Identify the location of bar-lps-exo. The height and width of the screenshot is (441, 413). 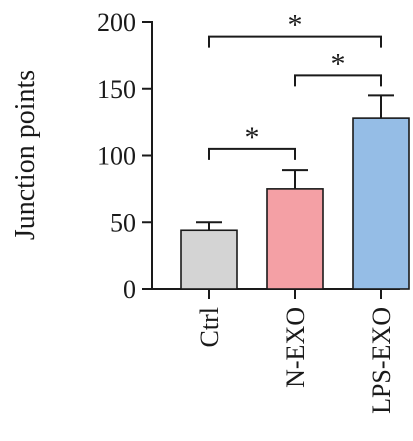
(381, 203).